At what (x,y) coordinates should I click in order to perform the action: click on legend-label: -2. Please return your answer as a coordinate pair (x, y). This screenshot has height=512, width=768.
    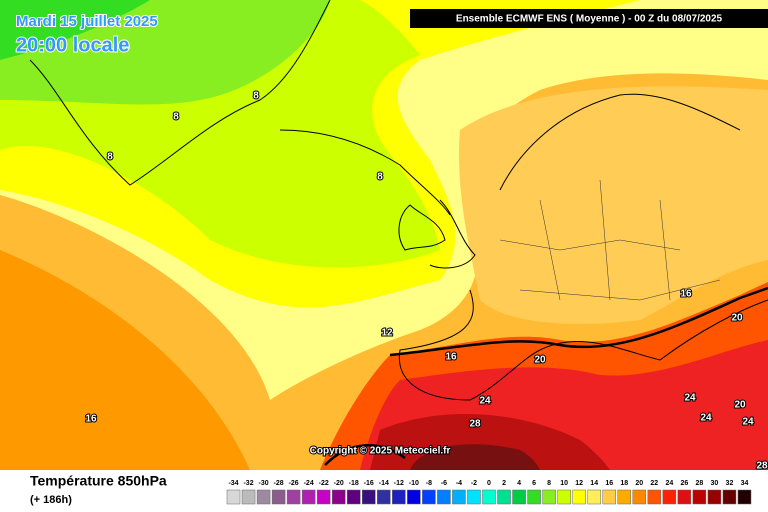
    Looking at the image, I should click on (474, 483).